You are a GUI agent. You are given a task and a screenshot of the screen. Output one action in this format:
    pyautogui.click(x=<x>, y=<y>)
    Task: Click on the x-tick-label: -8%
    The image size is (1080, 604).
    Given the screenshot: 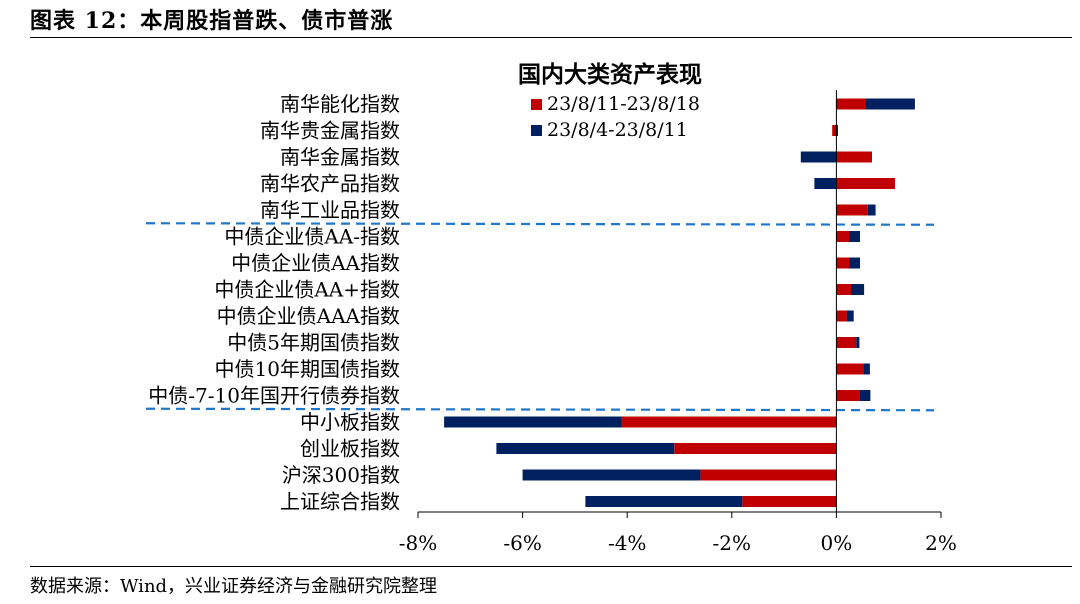 What is the action you would take?
    pyautogui.click(x=418, y=543)
    